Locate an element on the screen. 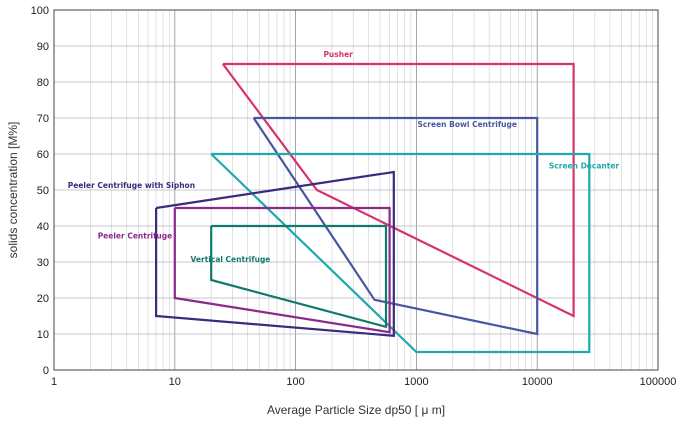  y-tick-label: 70 is located at coordinates (43, 119).